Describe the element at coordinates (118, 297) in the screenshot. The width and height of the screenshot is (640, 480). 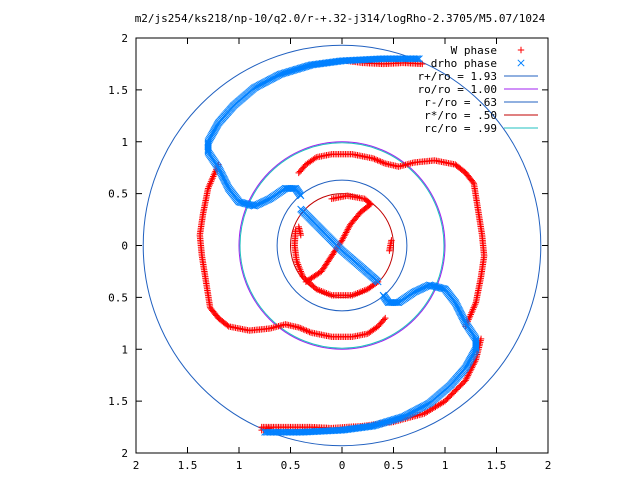
I see `y-tick-label: 0.5` at that location.